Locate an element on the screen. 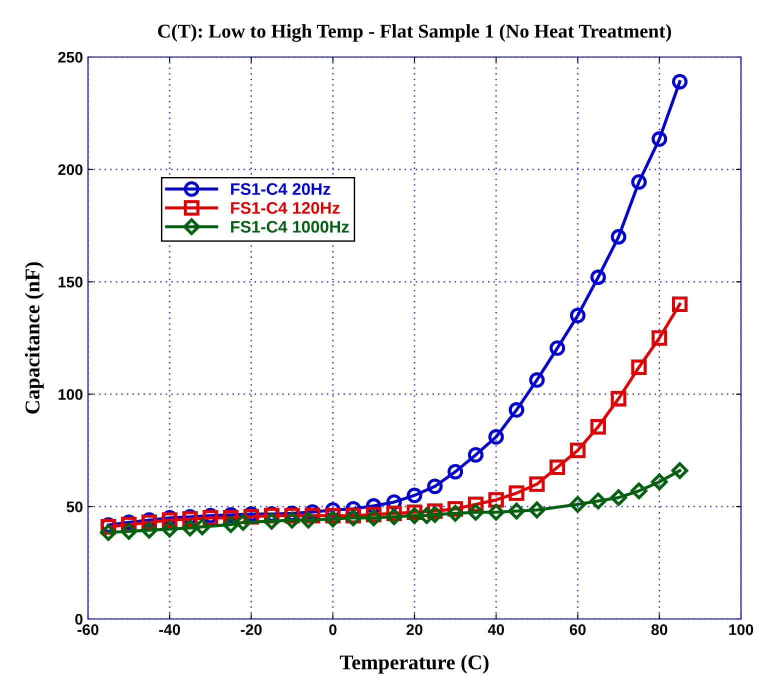  y-axis-title: Capacitance (nF) is located at coordinates (34, 338).